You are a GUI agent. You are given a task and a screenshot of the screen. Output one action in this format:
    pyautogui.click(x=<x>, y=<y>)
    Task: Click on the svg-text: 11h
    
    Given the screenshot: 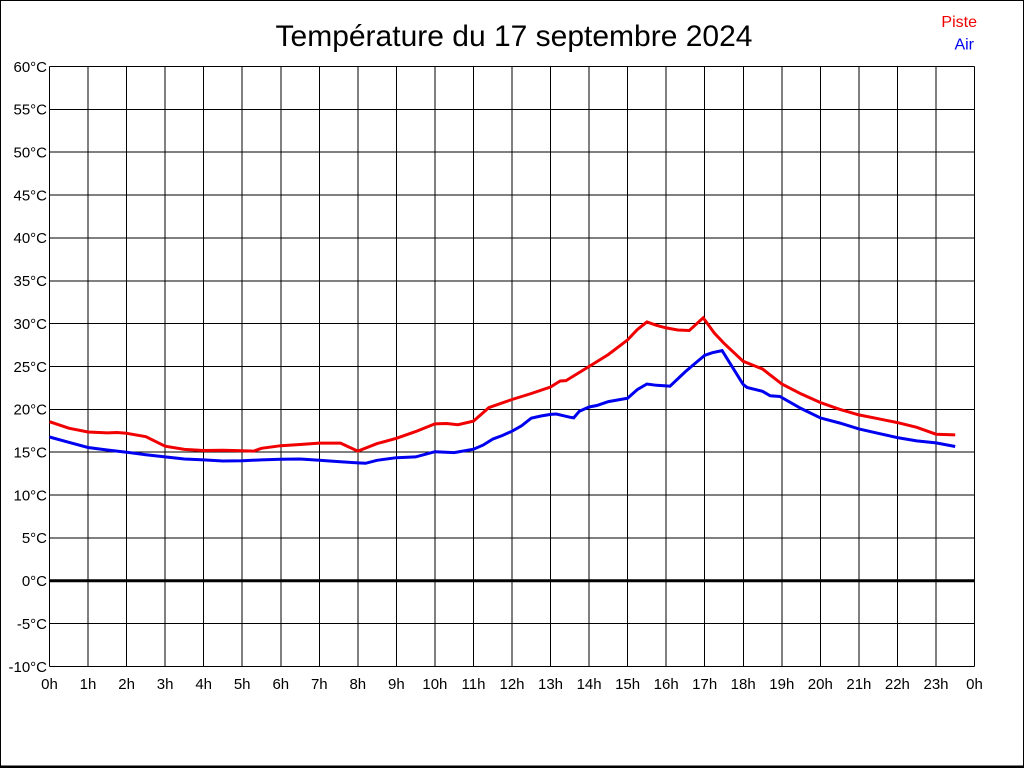 What is the action you would take?
    pyautogui.click(x=474, y=684)
    